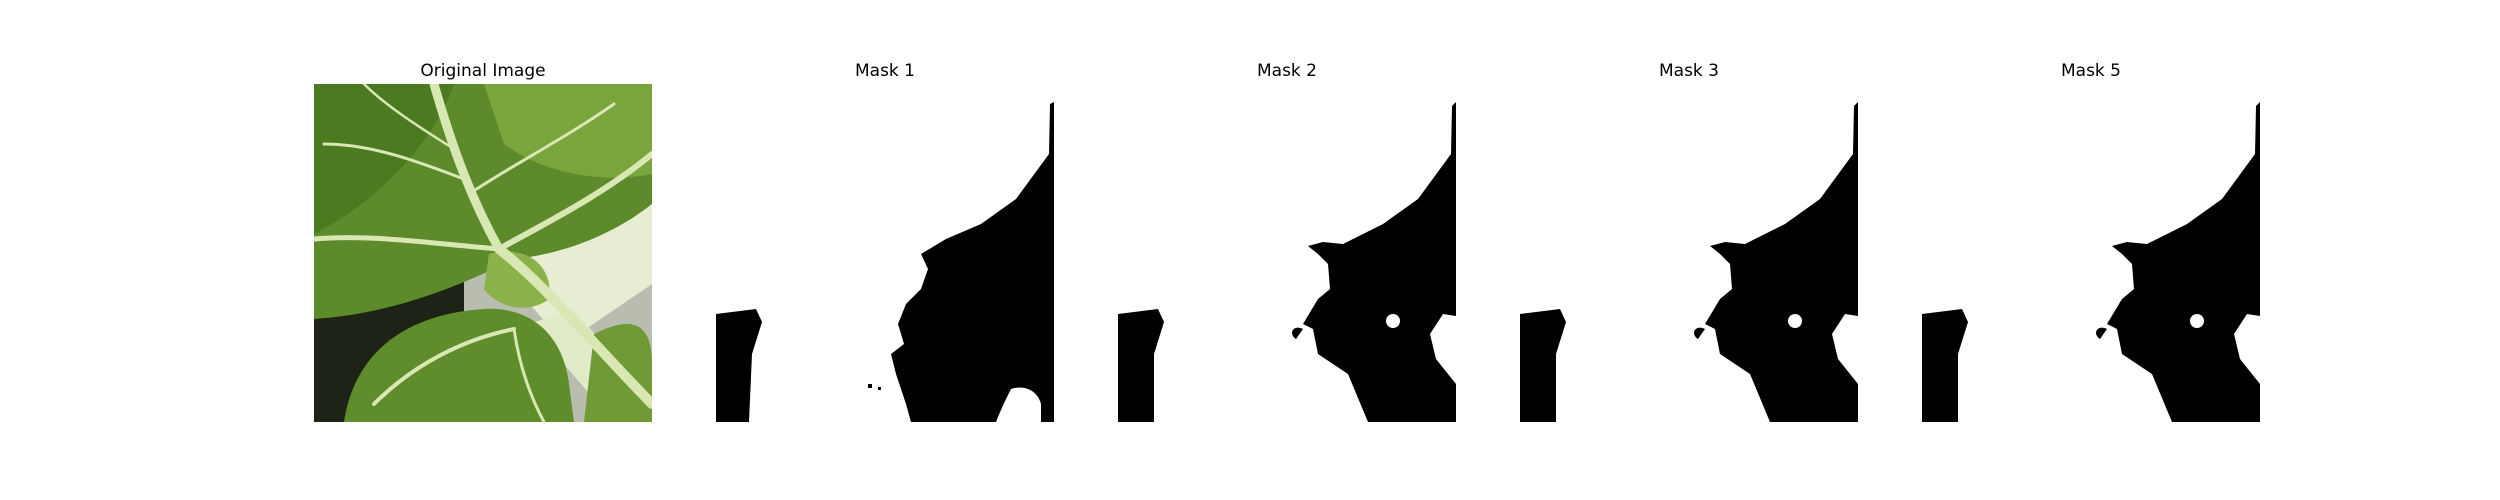 The image size is (2500, 500). I want to click on mask-3-image, so click(1689, 253).